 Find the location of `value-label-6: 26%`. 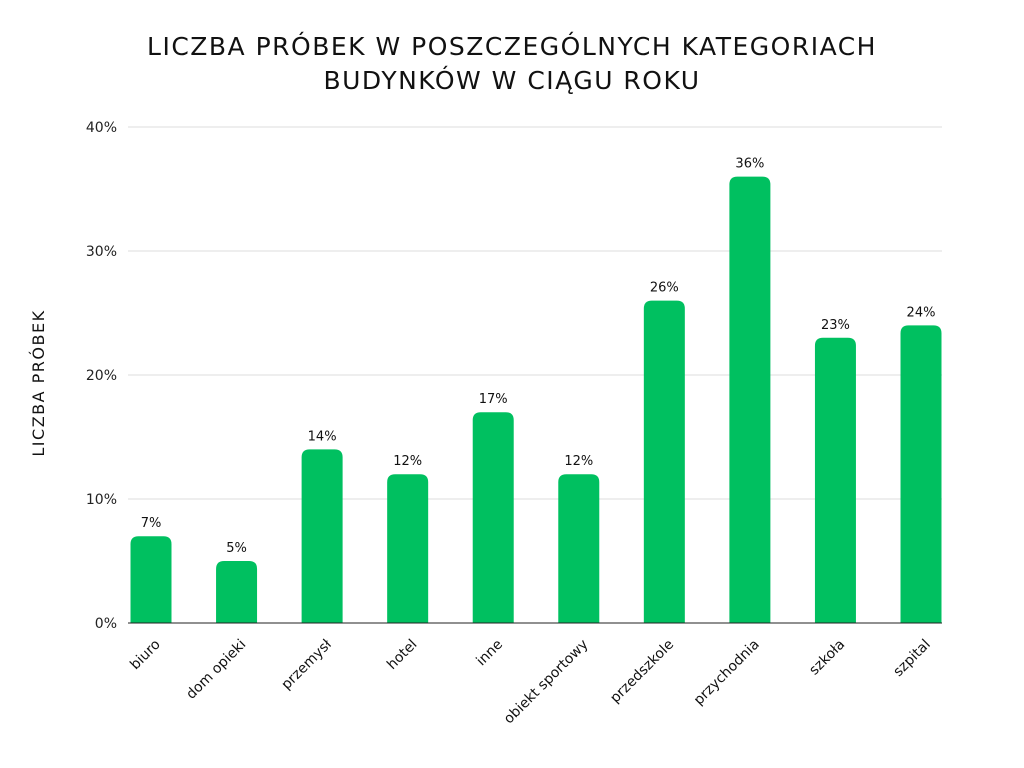

value-label-6: 26% is located at coordinates (664, 288).